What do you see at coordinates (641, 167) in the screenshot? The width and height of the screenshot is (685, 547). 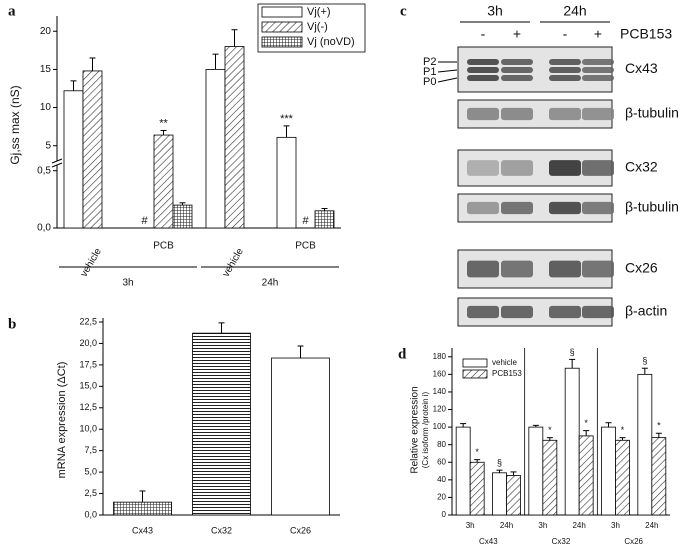 I see `row-label: Cx32` at bounding box center [641, 167].